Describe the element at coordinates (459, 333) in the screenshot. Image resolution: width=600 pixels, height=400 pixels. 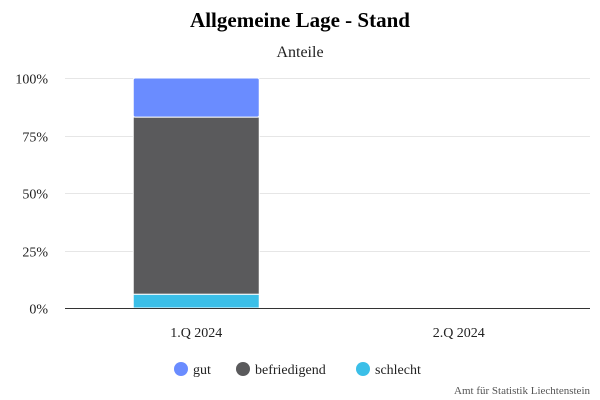
I see `x-tick-label: 2.Q 2024` at that location.